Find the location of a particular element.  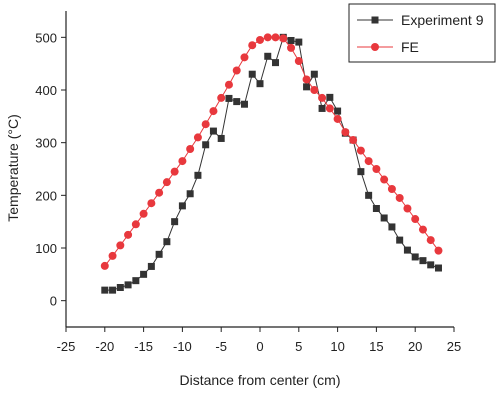

legend-label: Experiment 9 is located at coordinates (442, 20).